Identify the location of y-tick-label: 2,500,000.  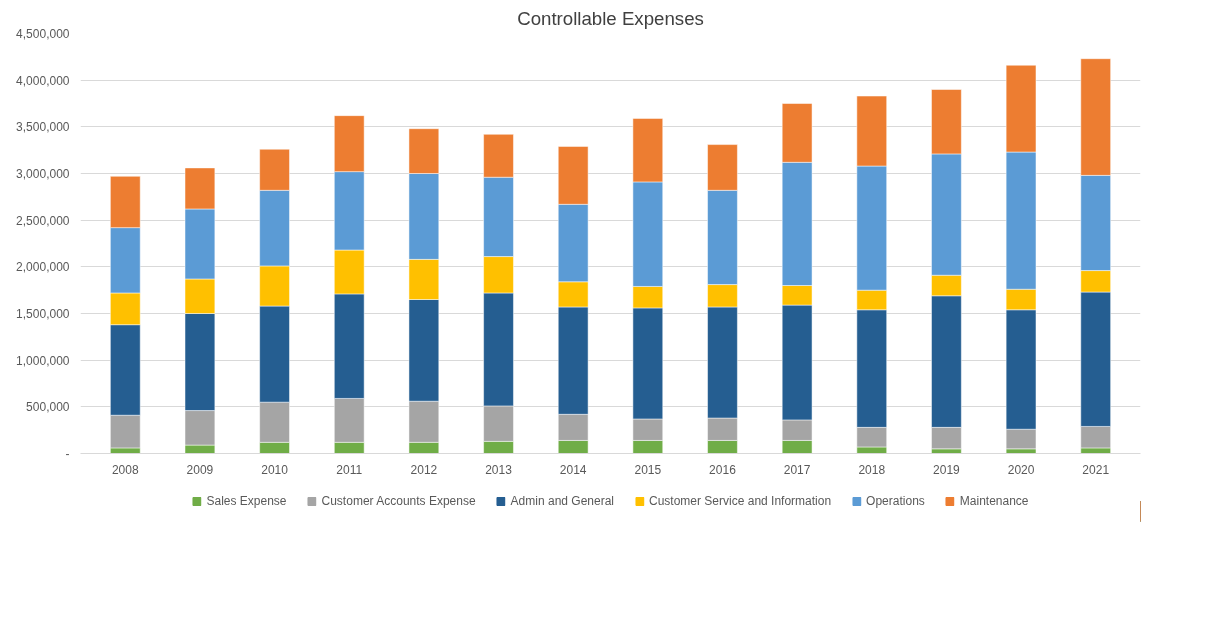
(43, 220).